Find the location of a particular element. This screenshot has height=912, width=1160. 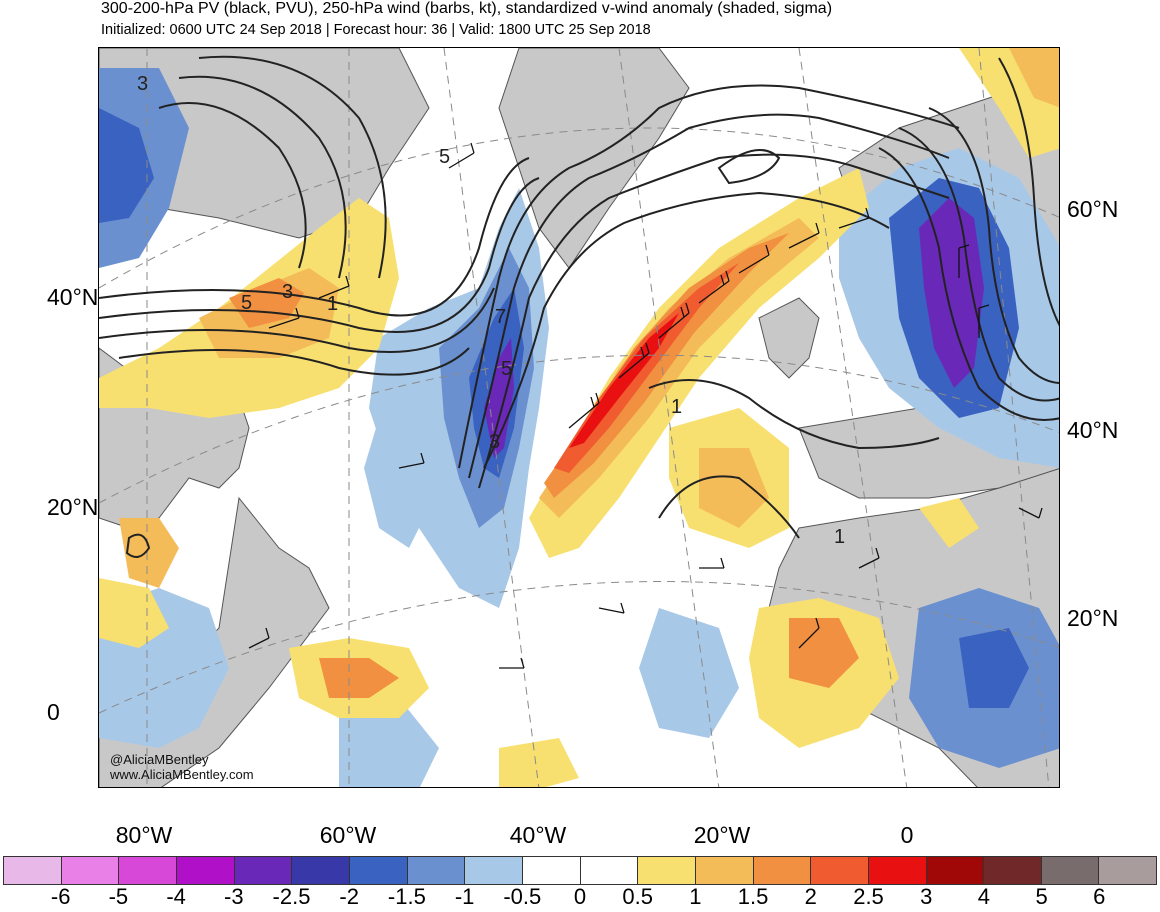

colorbar-tick-label: 4 is located at coordinates (984, 896).